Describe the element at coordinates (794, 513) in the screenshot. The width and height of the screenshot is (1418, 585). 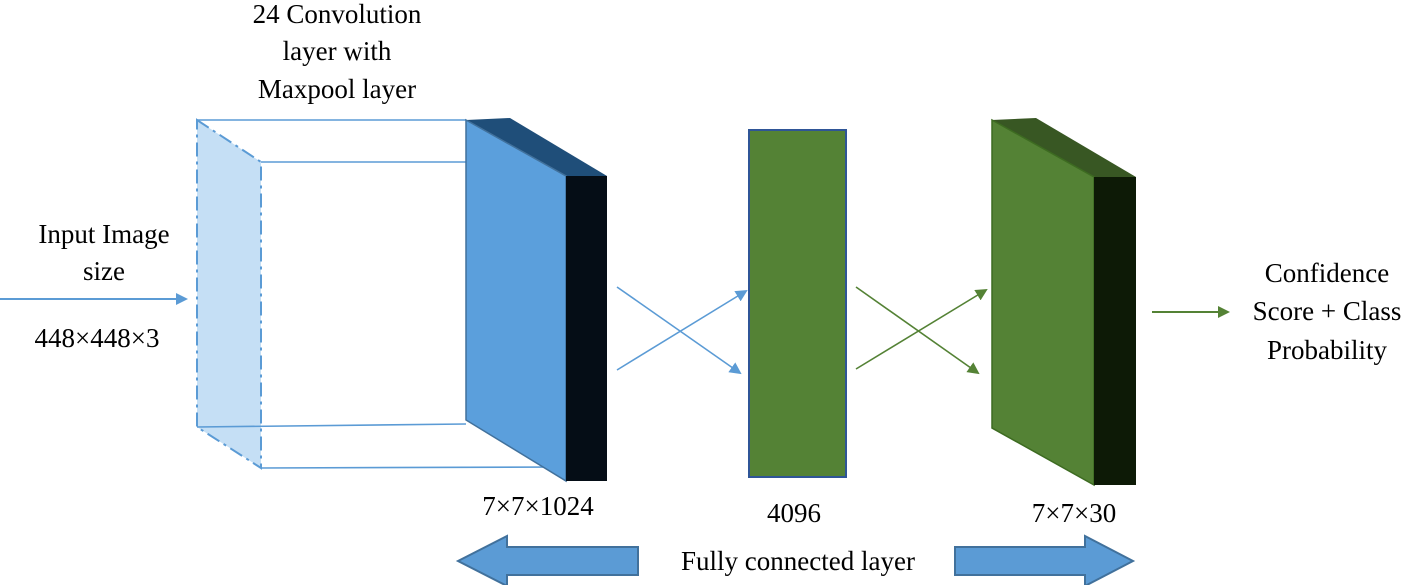
I see `fc-dims-label: 4096` at that location.